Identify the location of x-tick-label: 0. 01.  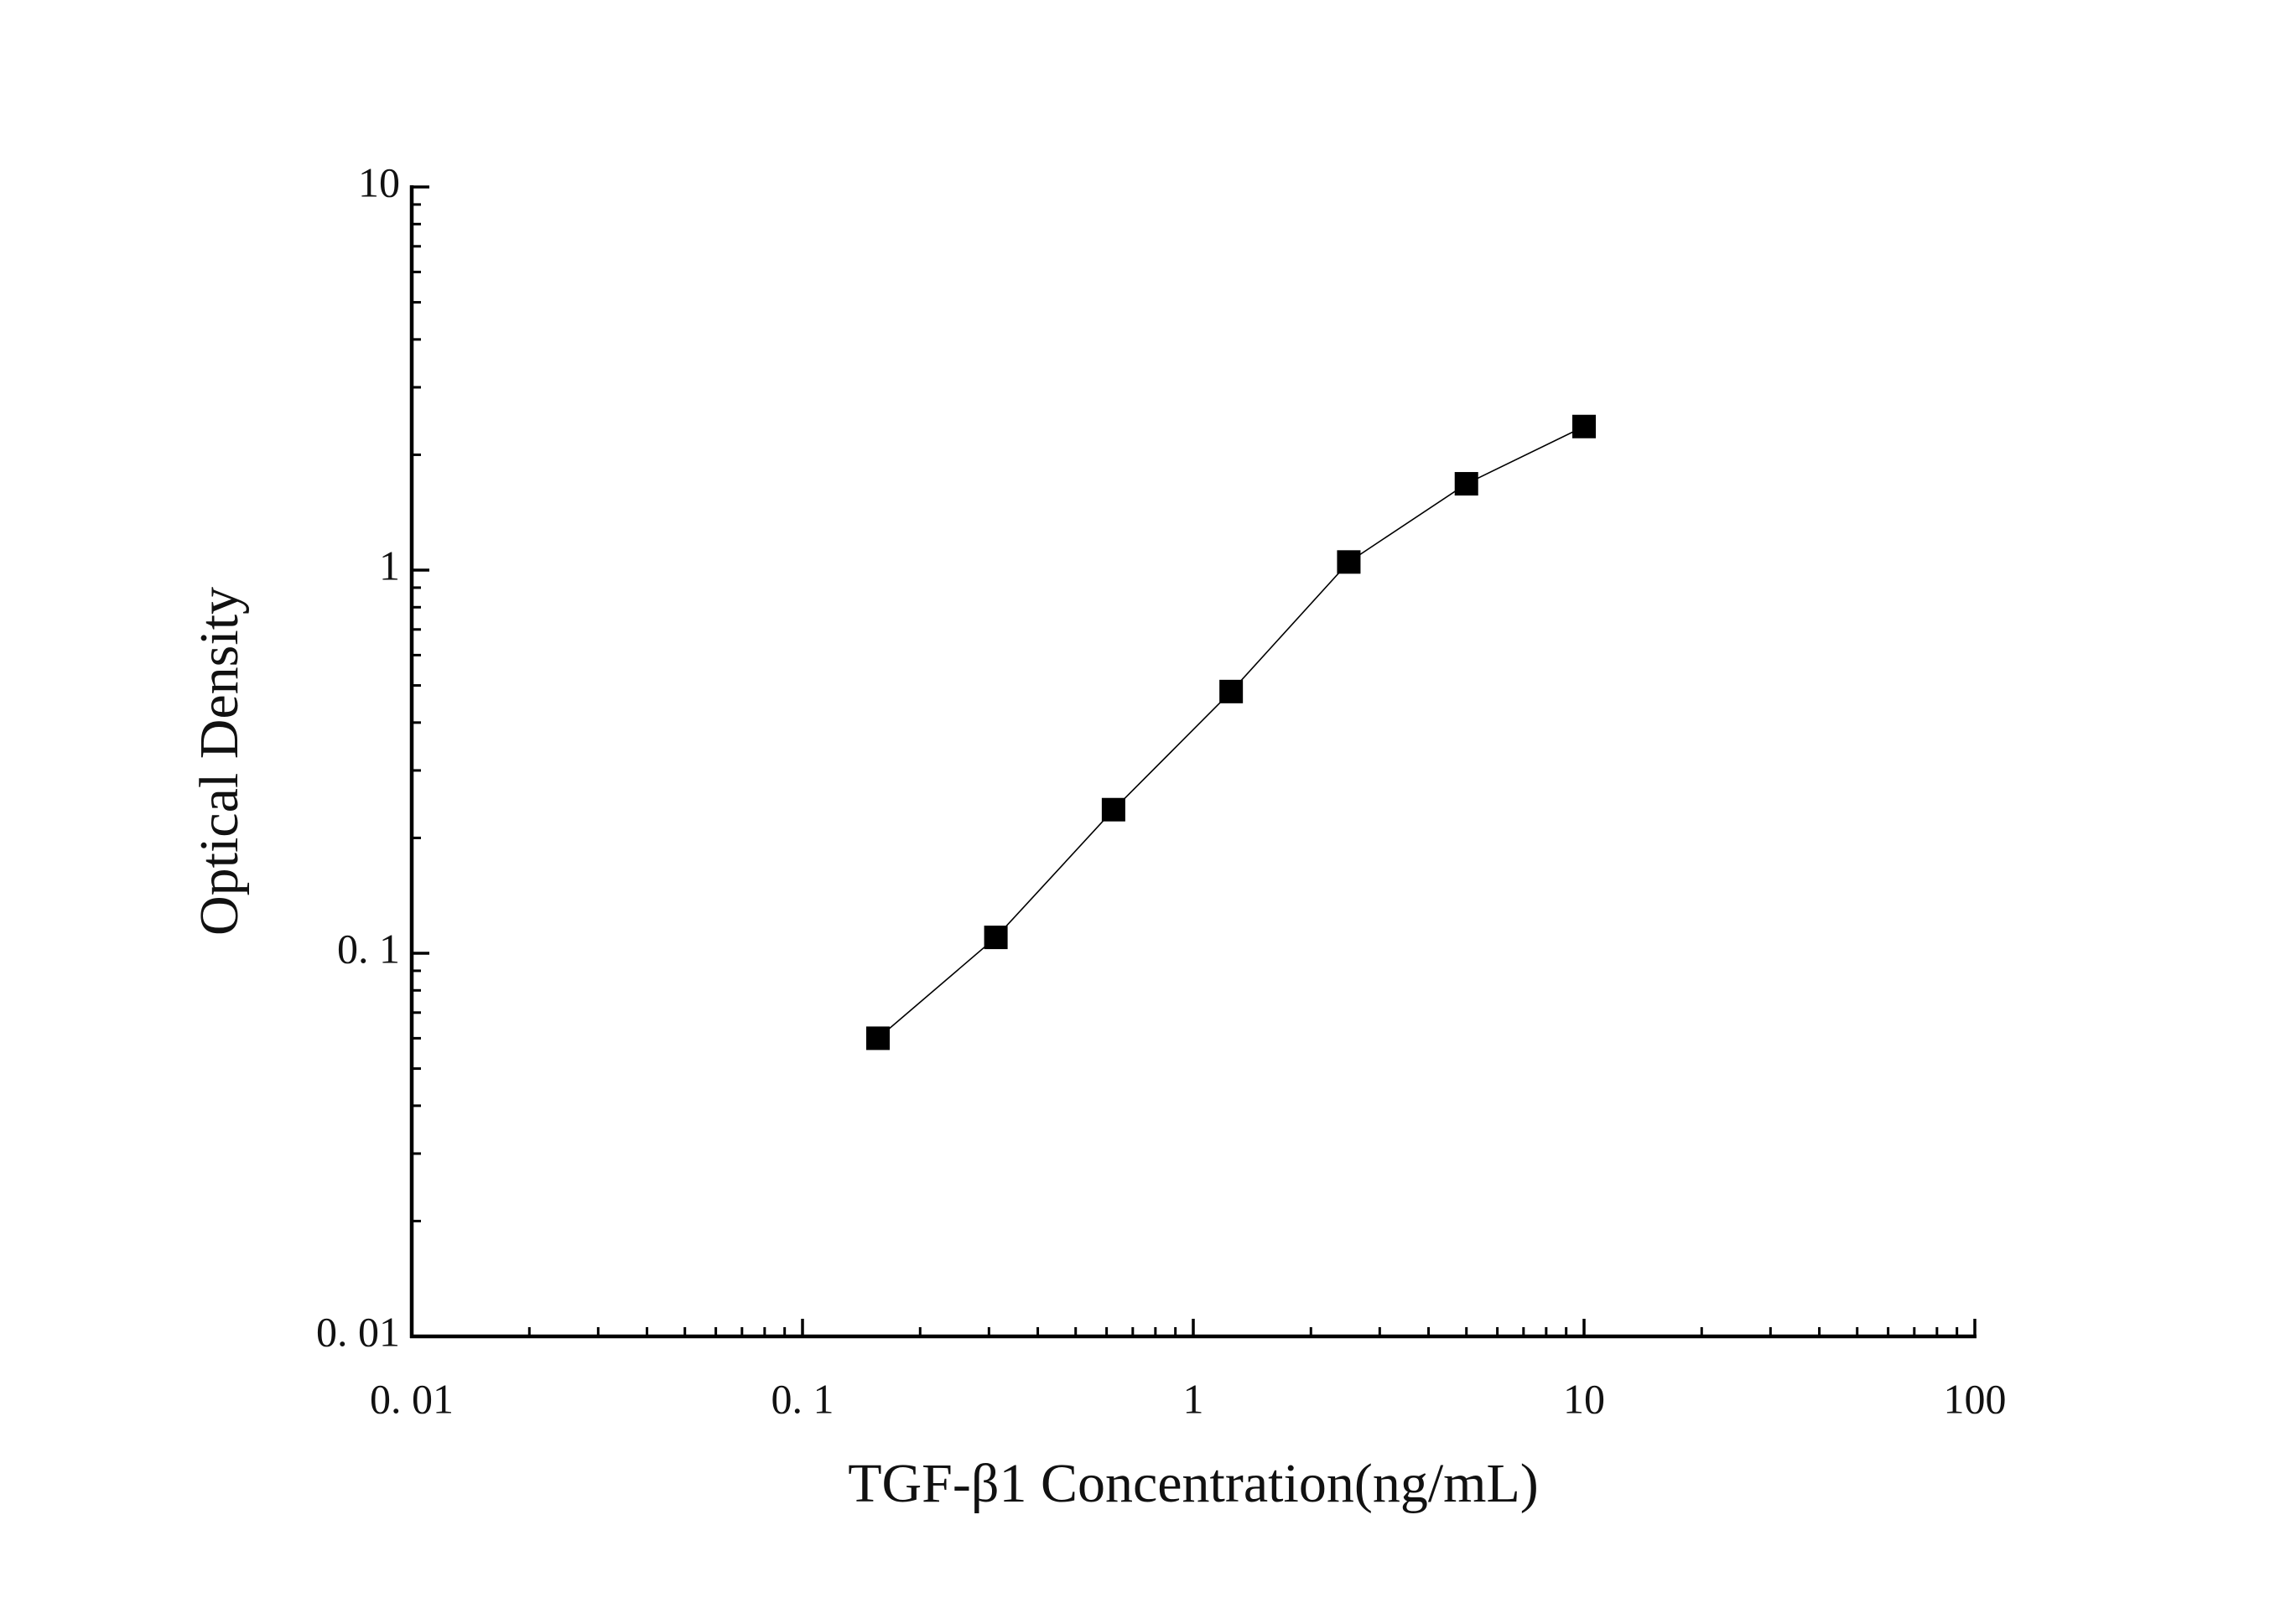
(412, 1398).